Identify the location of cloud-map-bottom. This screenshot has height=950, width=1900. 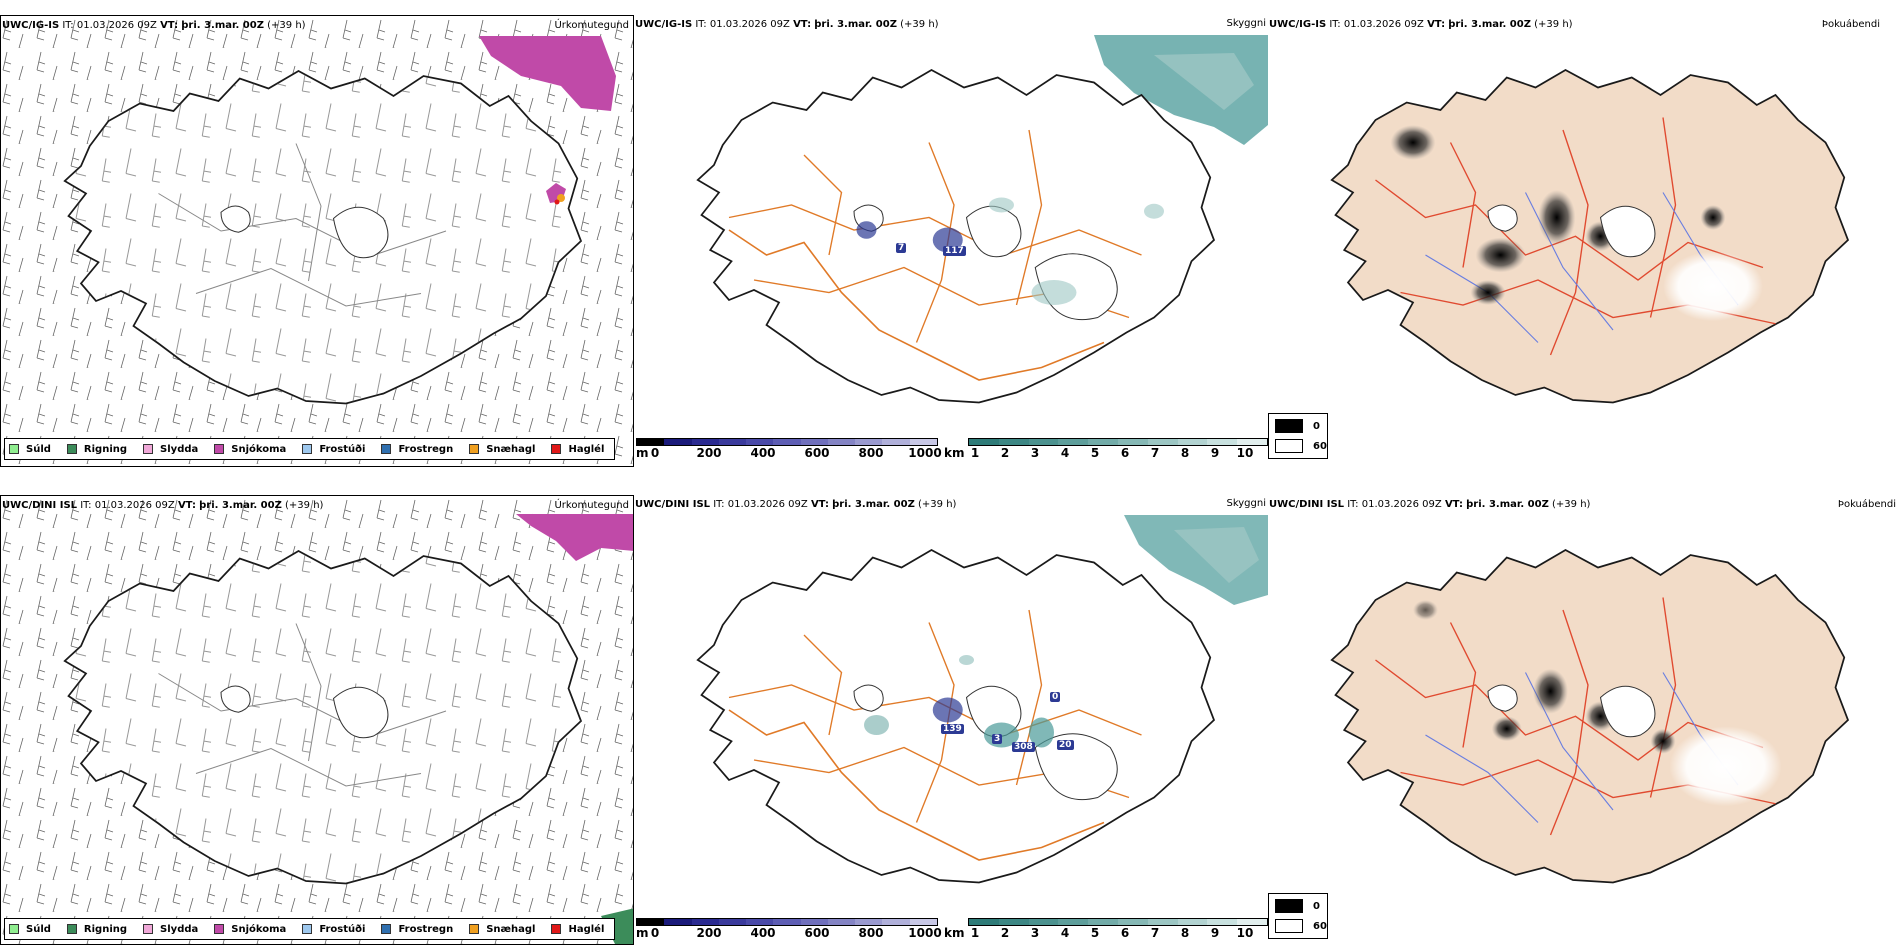
(982, 699).